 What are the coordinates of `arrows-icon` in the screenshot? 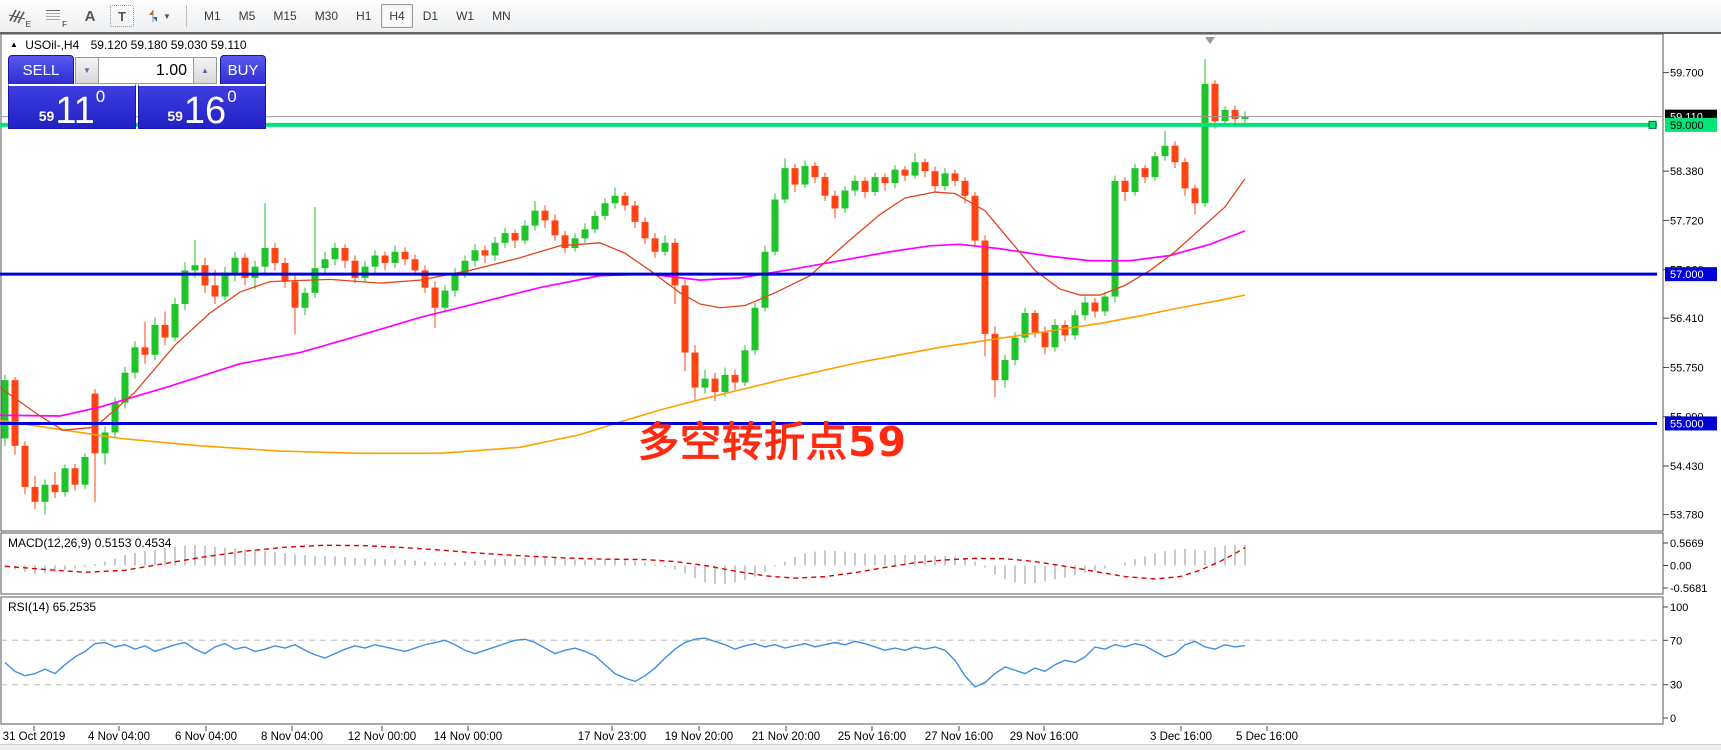 It's located at (153, 16).